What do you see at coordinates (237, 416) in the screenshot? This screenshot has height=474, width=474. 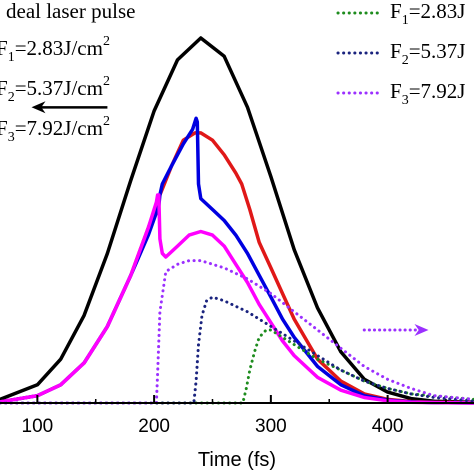 I see `x-axis: 100 200 300 400` at bounding box center [237, 416].